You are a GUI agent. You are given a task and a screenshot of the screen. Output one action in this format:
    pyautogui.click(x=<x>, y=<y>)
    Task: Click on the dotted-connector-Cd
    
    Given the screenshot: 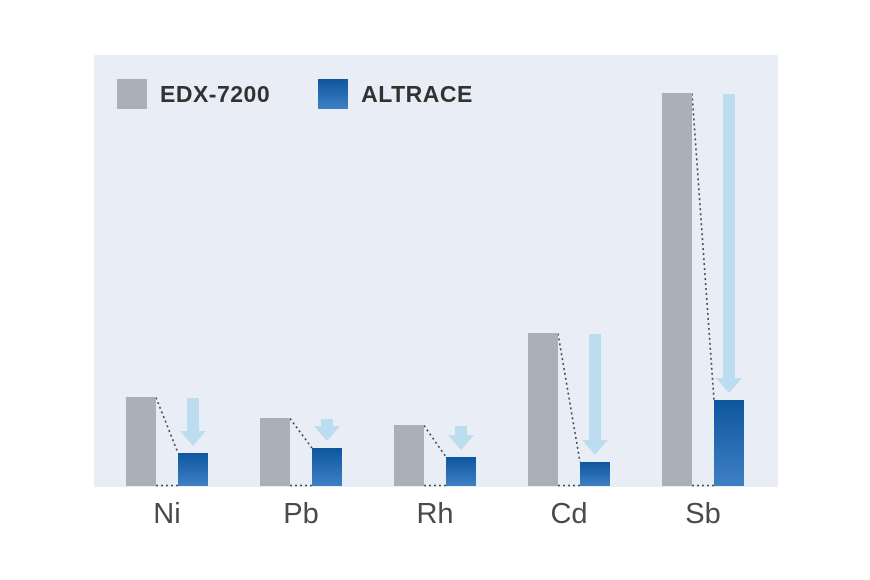 What is the action you would take?
    pyautogui.click(x=569, y=398)
    